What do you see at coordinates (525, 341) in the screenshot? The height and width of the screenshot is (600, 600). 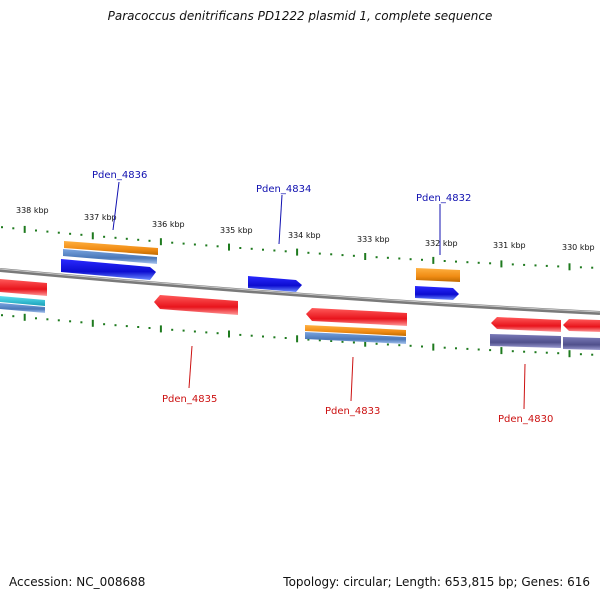 I see `gene-pden-4830-purple-arrow` at bounding box center [525, 341].